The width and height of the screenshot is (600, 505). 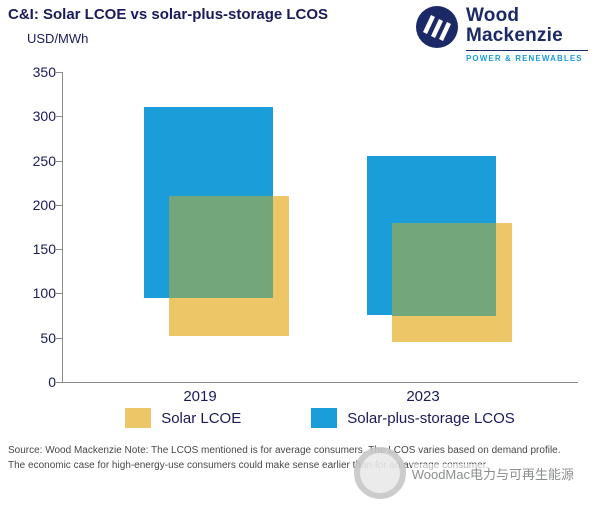 What do you see at coordinates (44, 116) in the screenshot?
I see `y-tick-label: 300` at bounding box center [44, 116].